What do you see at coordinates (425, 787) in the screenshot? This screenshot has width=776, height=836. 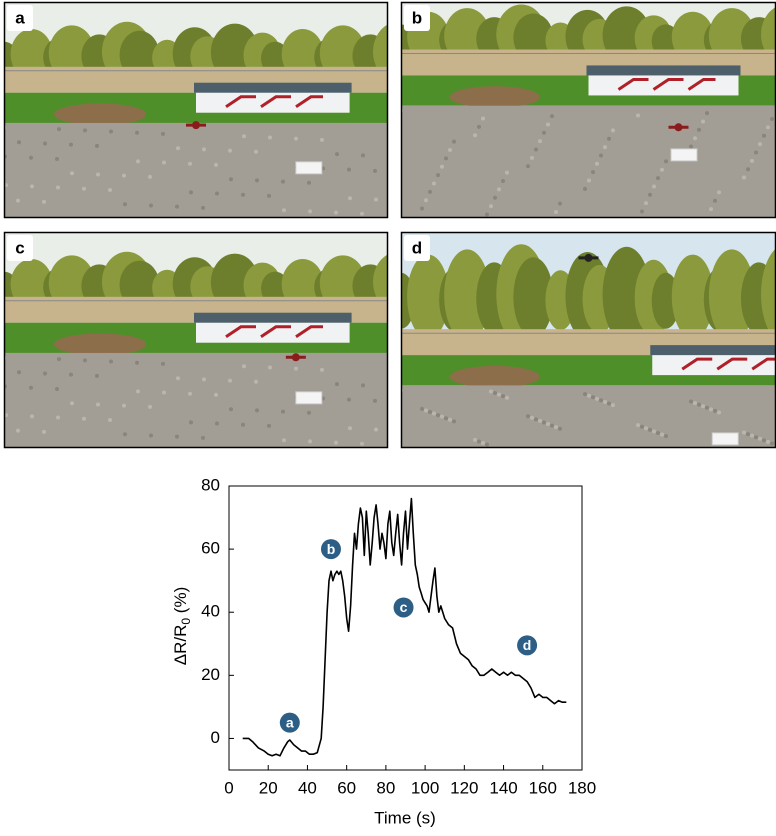 I see `x-tick-label: 100` at bounding box center [425, 787].